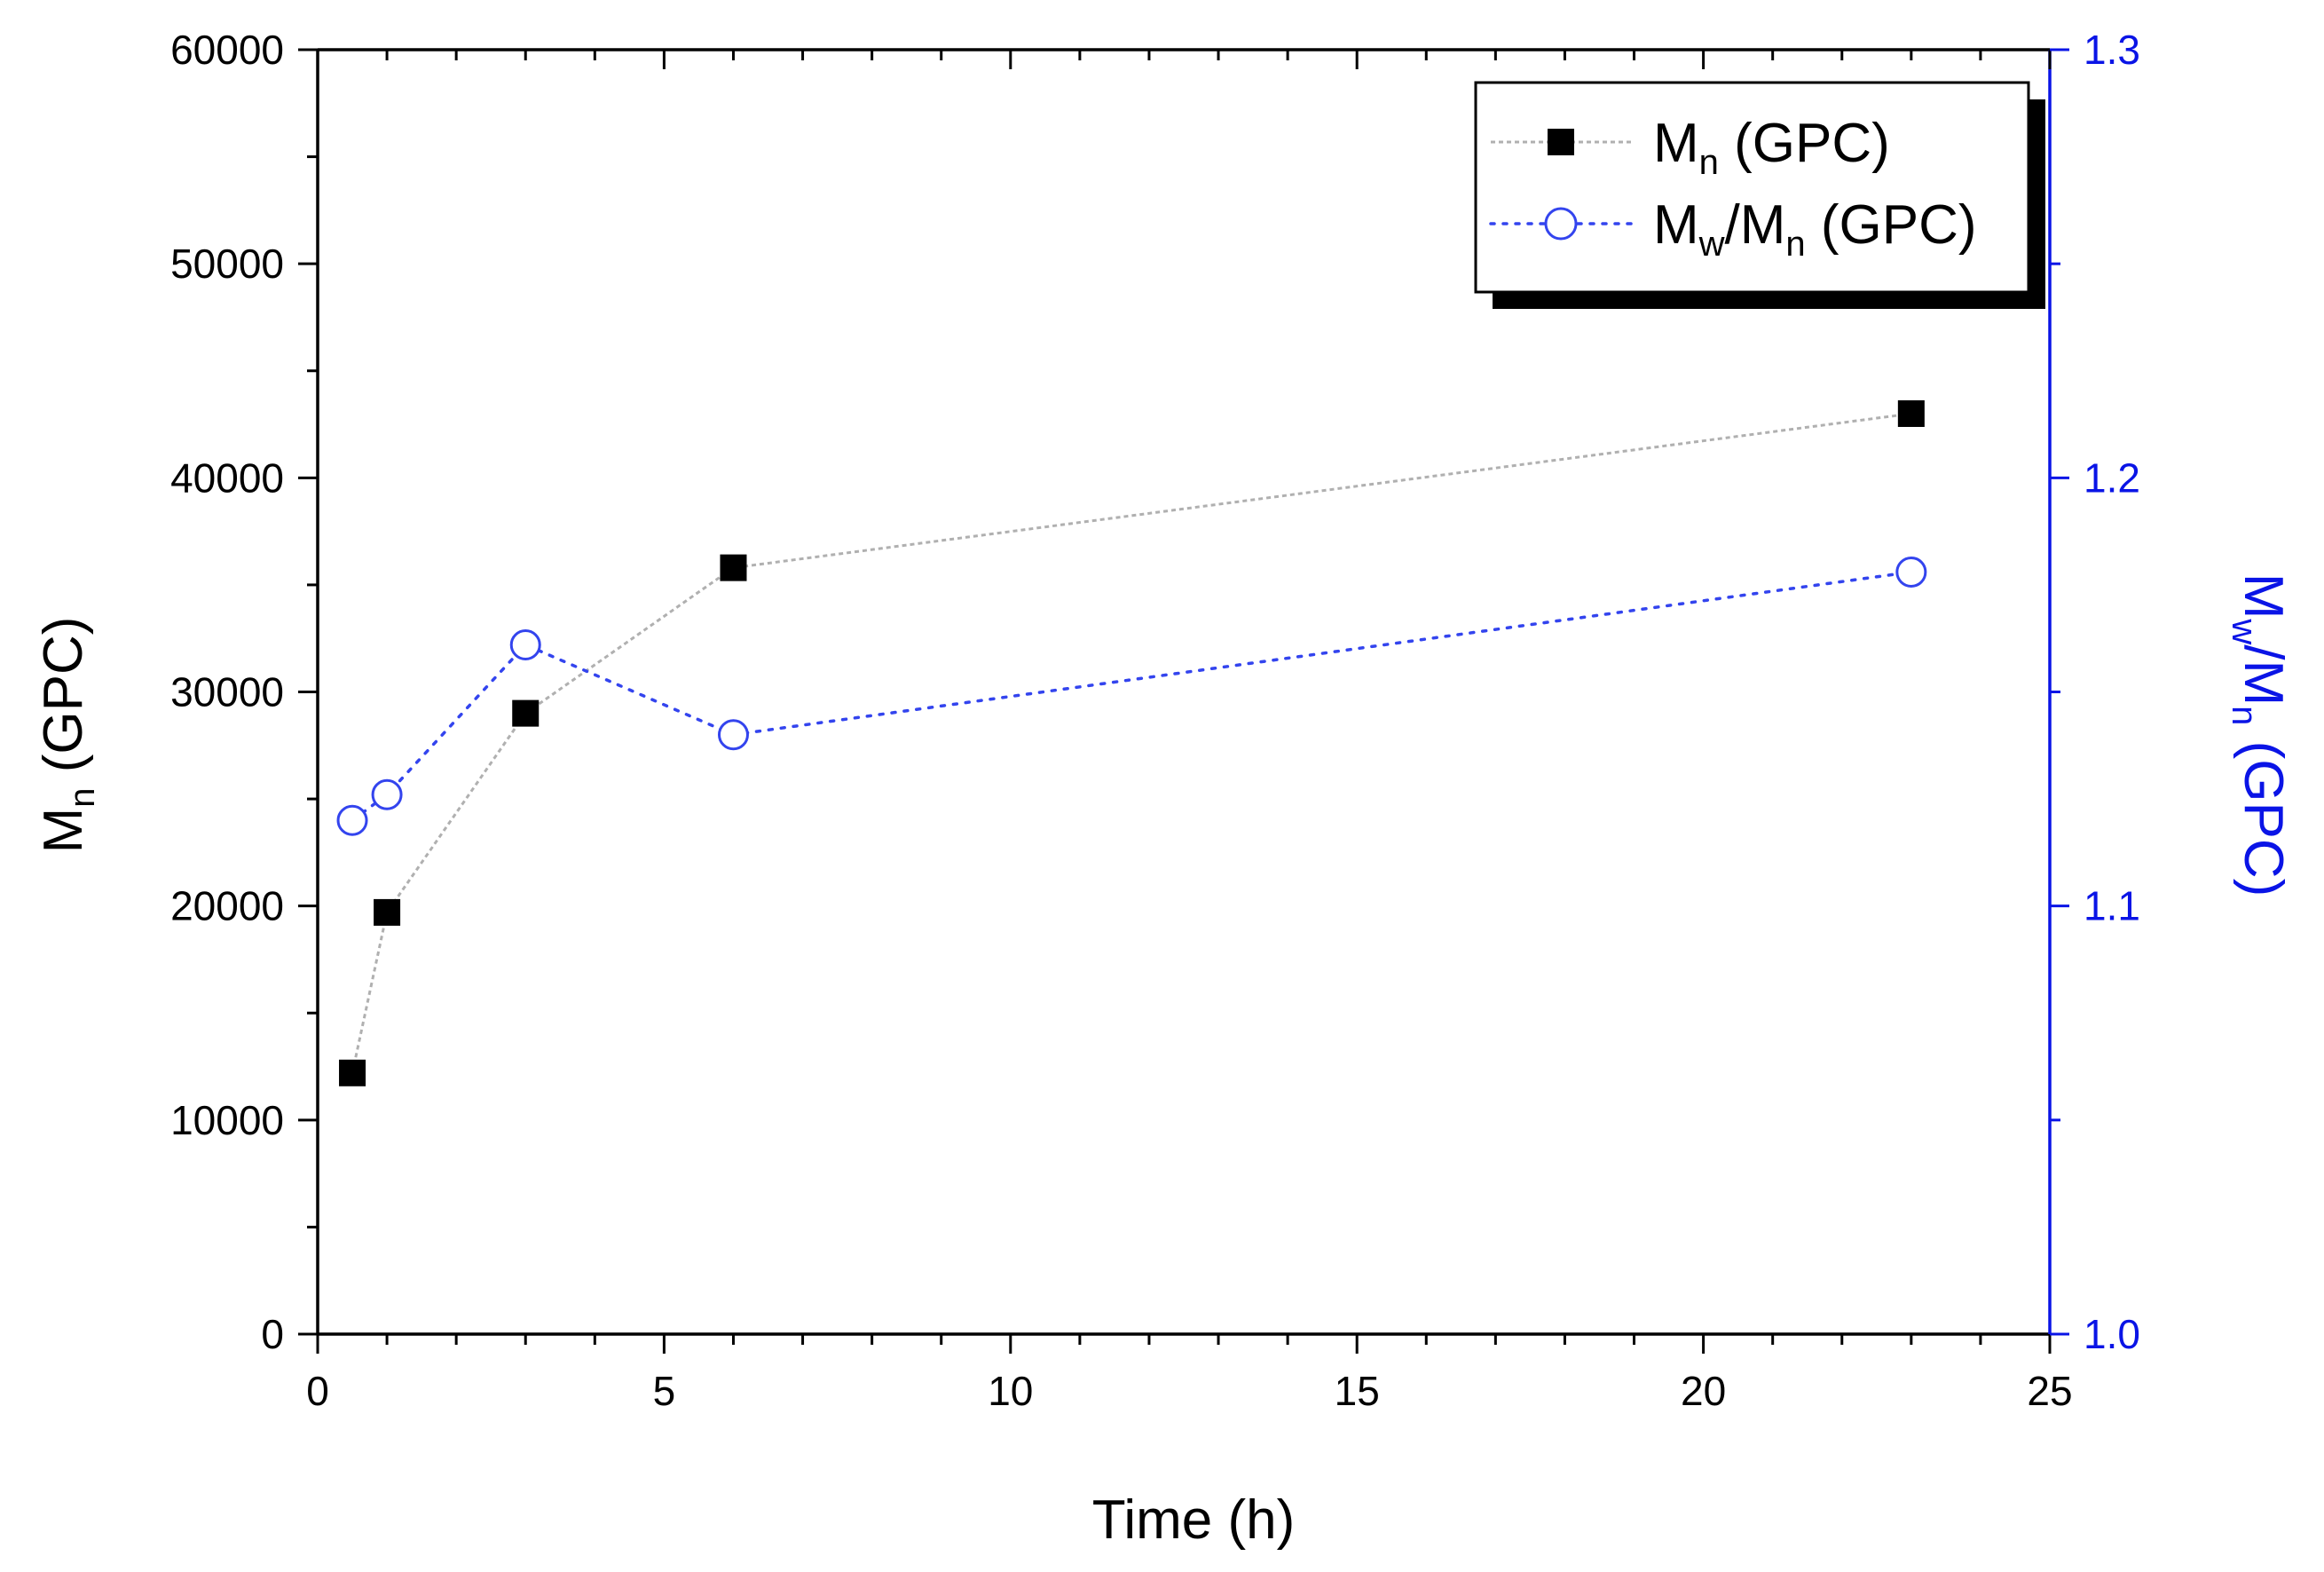 This screenshot has width=2324, height=1572. Describe the element at coordinates (2112, 1334) in the screenshot. I see `y-right-tick-label: 1.0` at that location.